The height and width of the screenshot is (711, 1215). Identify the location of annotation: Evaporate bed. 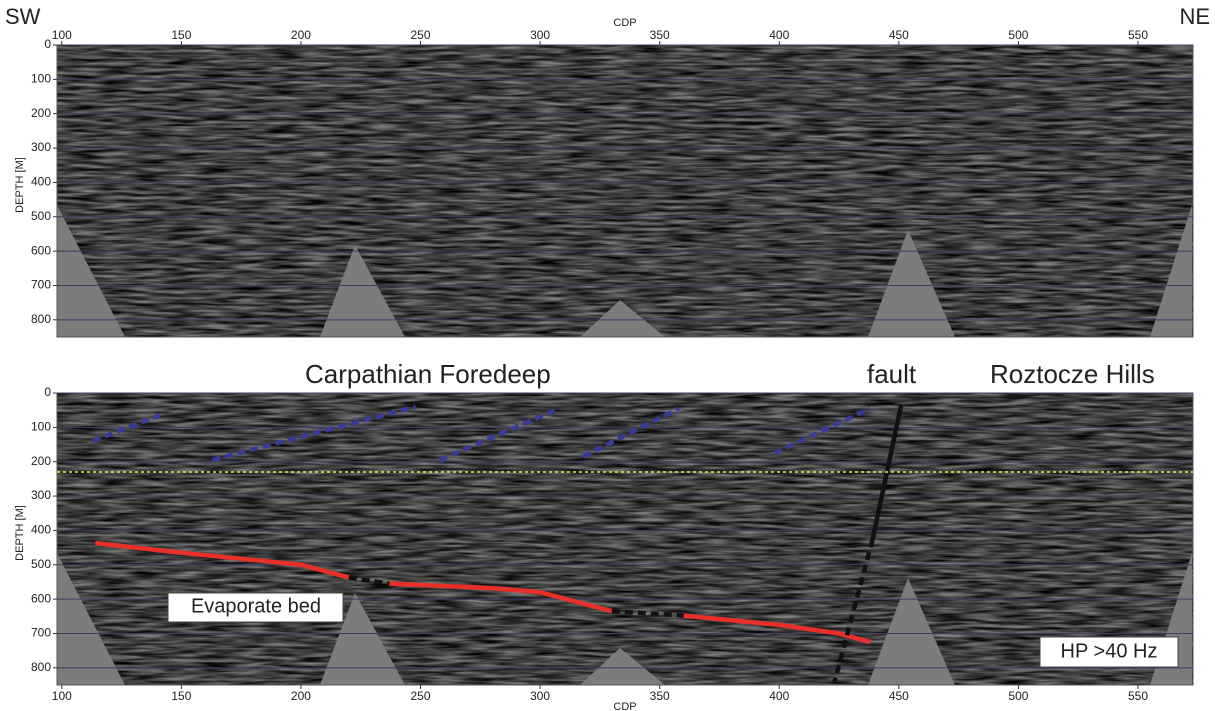
(256, 606).